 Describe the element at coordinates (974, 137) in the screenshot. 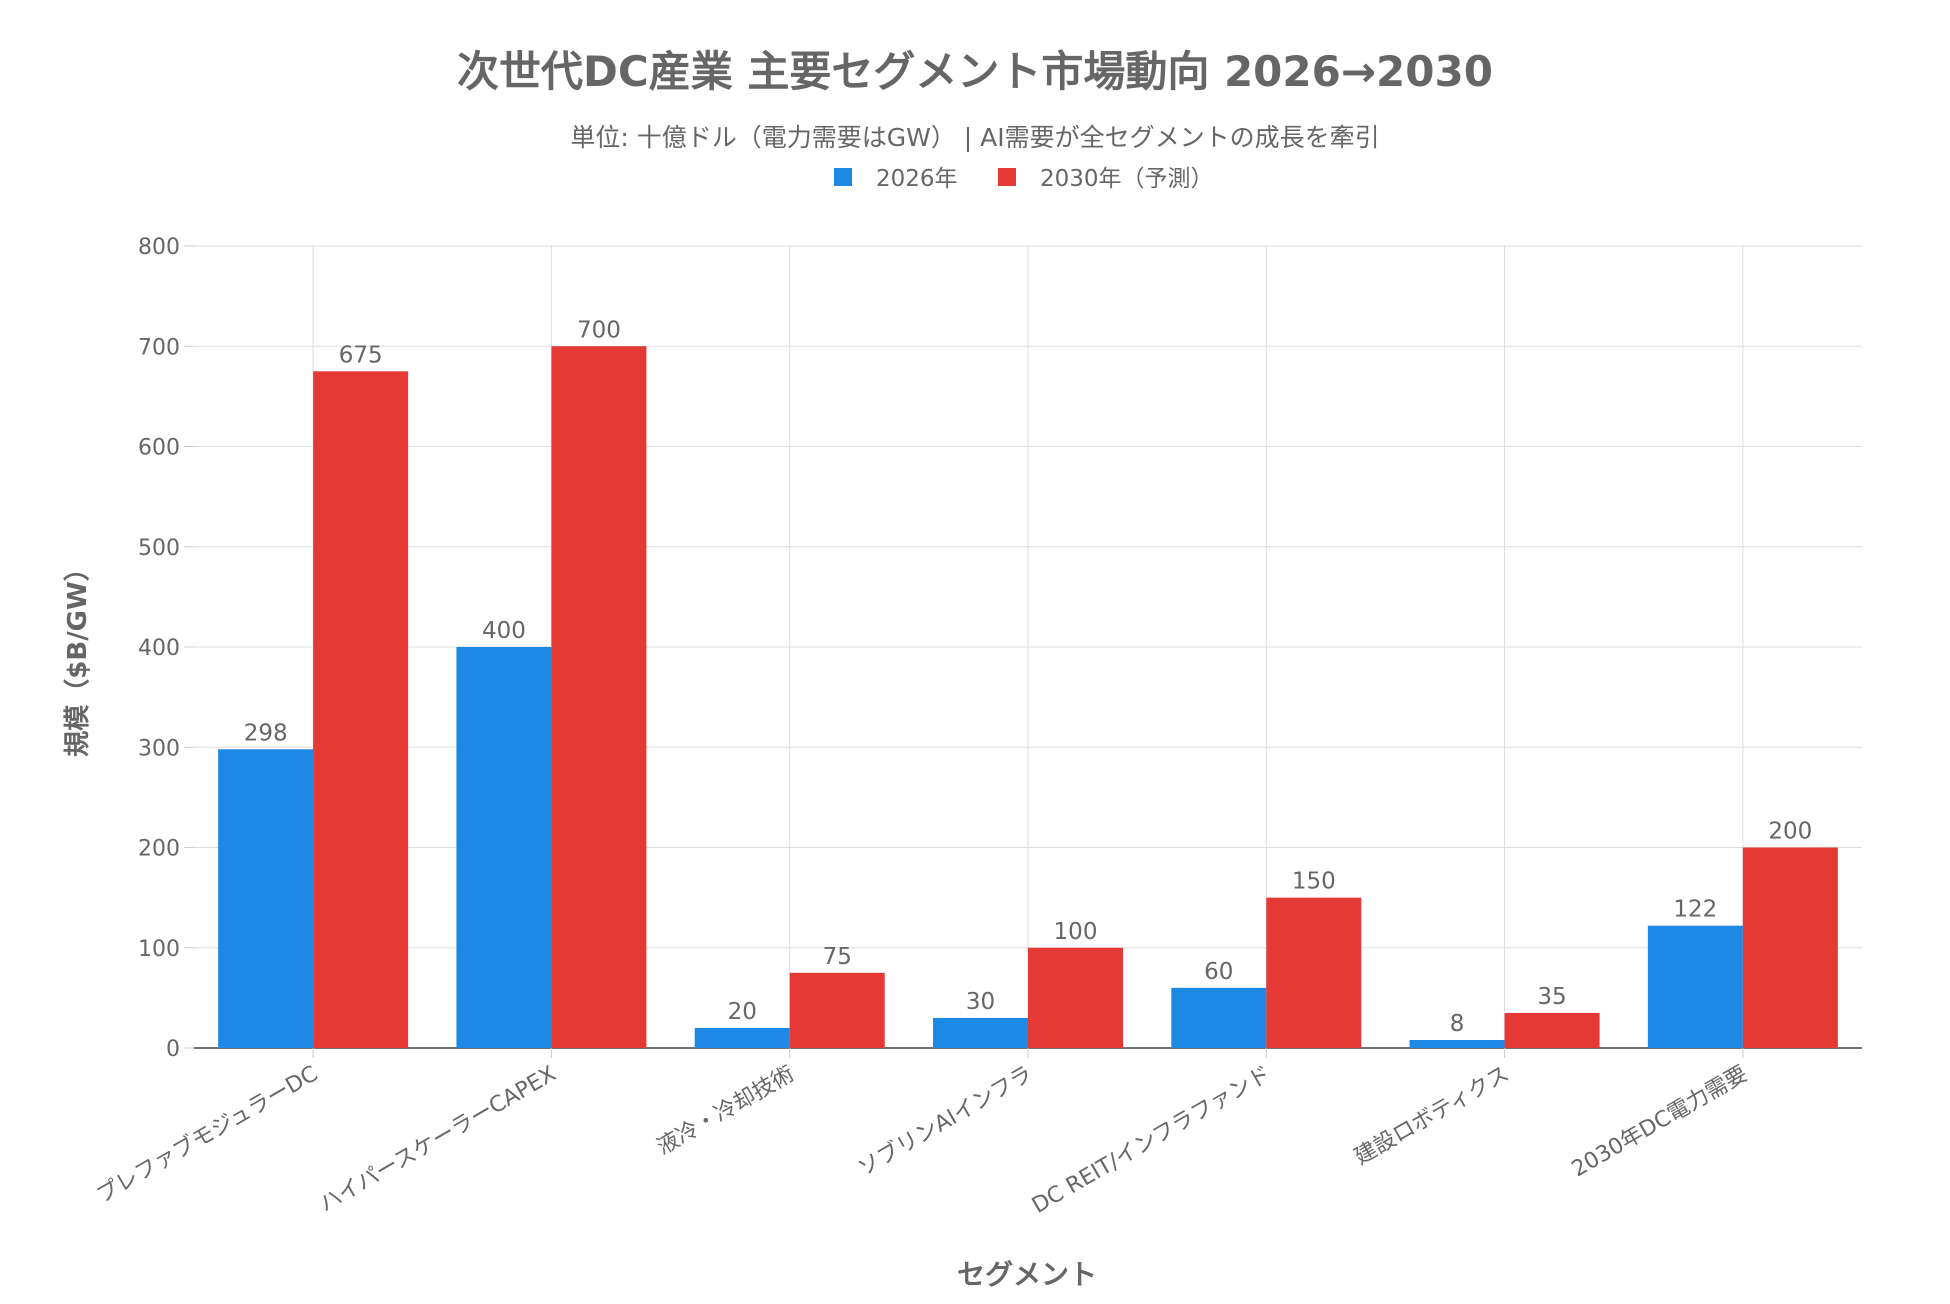

I see `chart-subtitle: 単位: 十億ドル（電力需要はGW） | AI需要が全セグメントの成長を牽引` at that location.